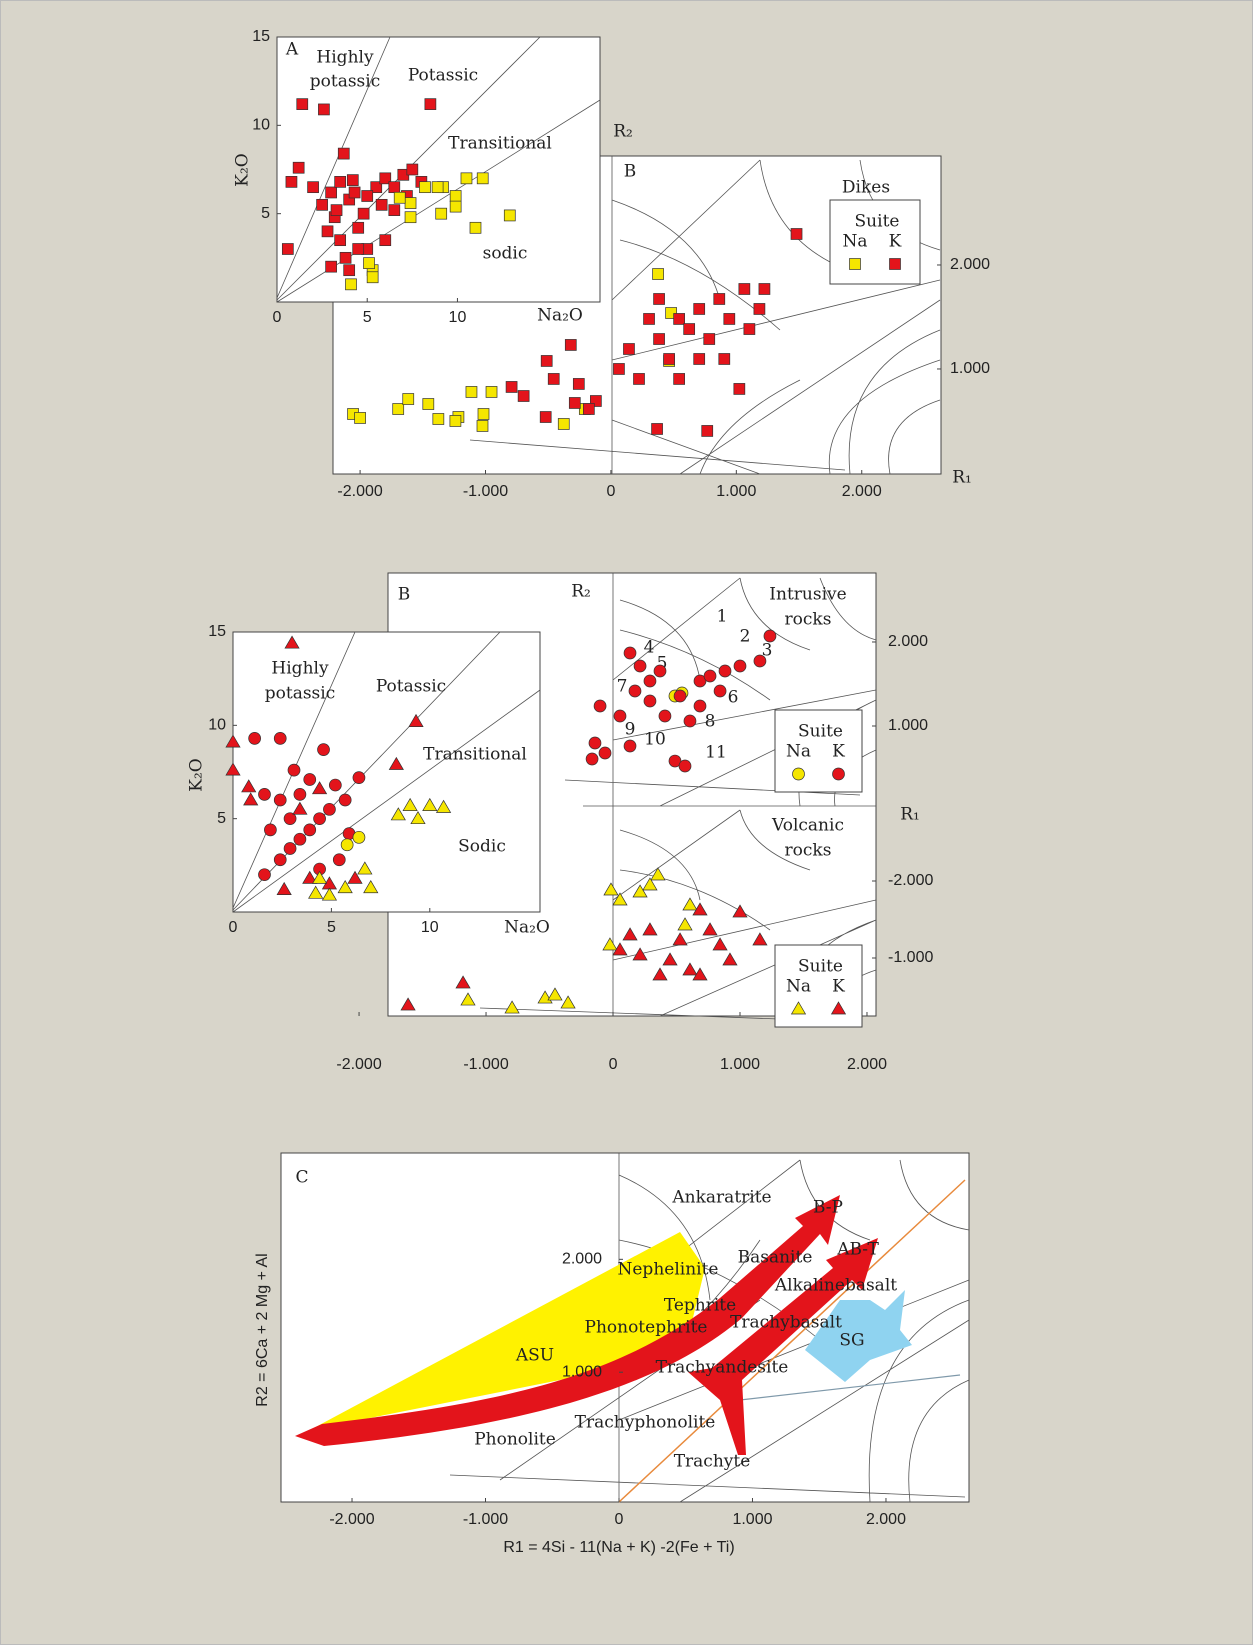 The width and height of the screenshot is (1253, 1645). I want to click on y-tick-label: 10, so click(217, 725).